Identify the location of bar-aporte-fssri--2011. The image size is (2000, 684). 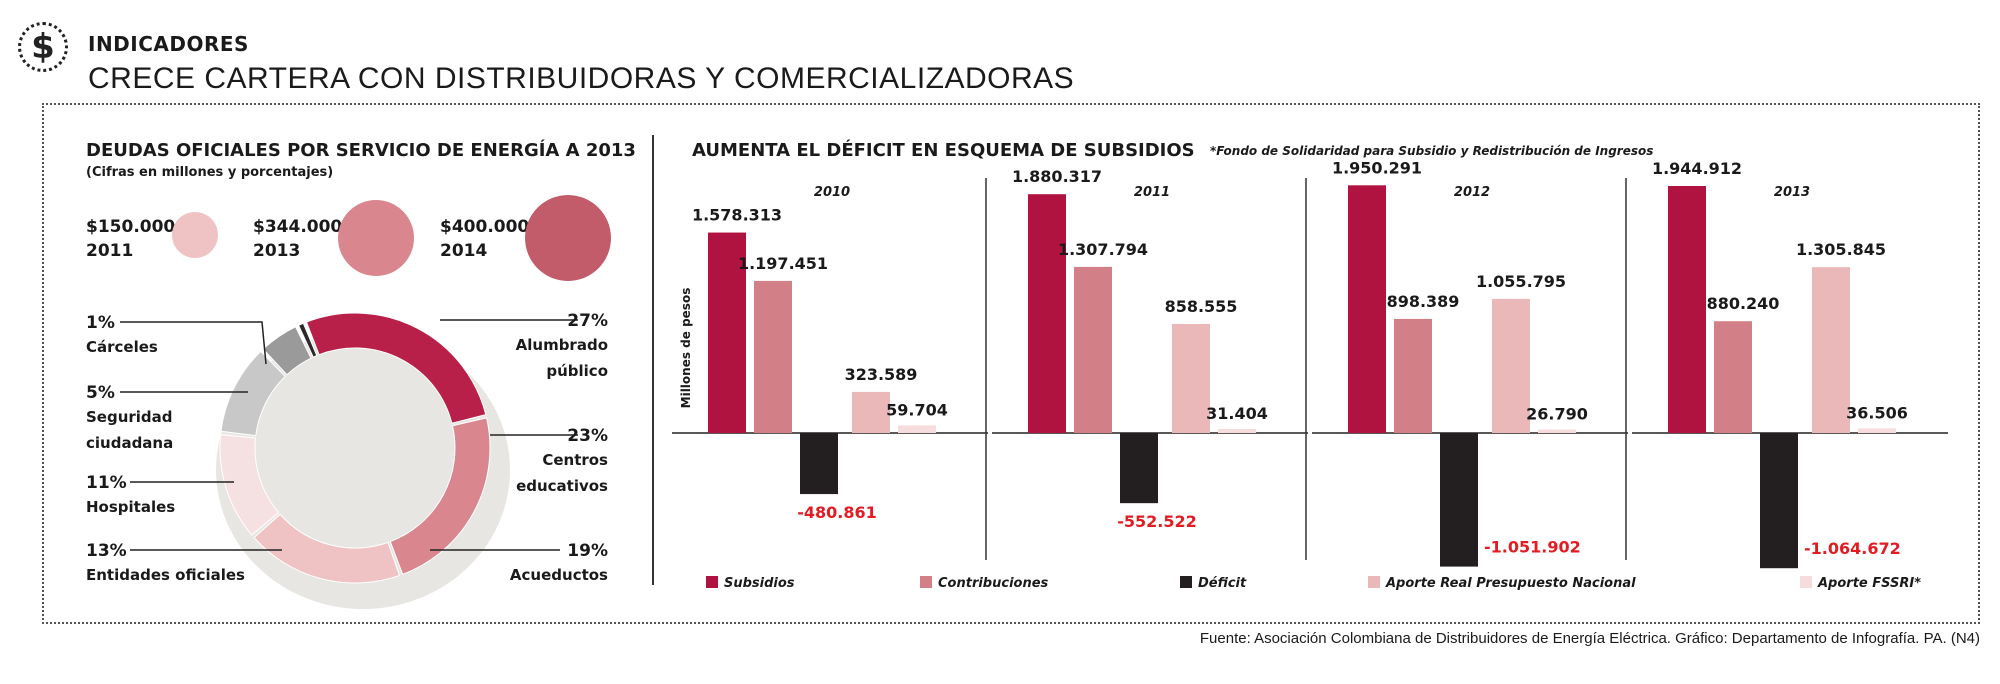
(1237, 431).